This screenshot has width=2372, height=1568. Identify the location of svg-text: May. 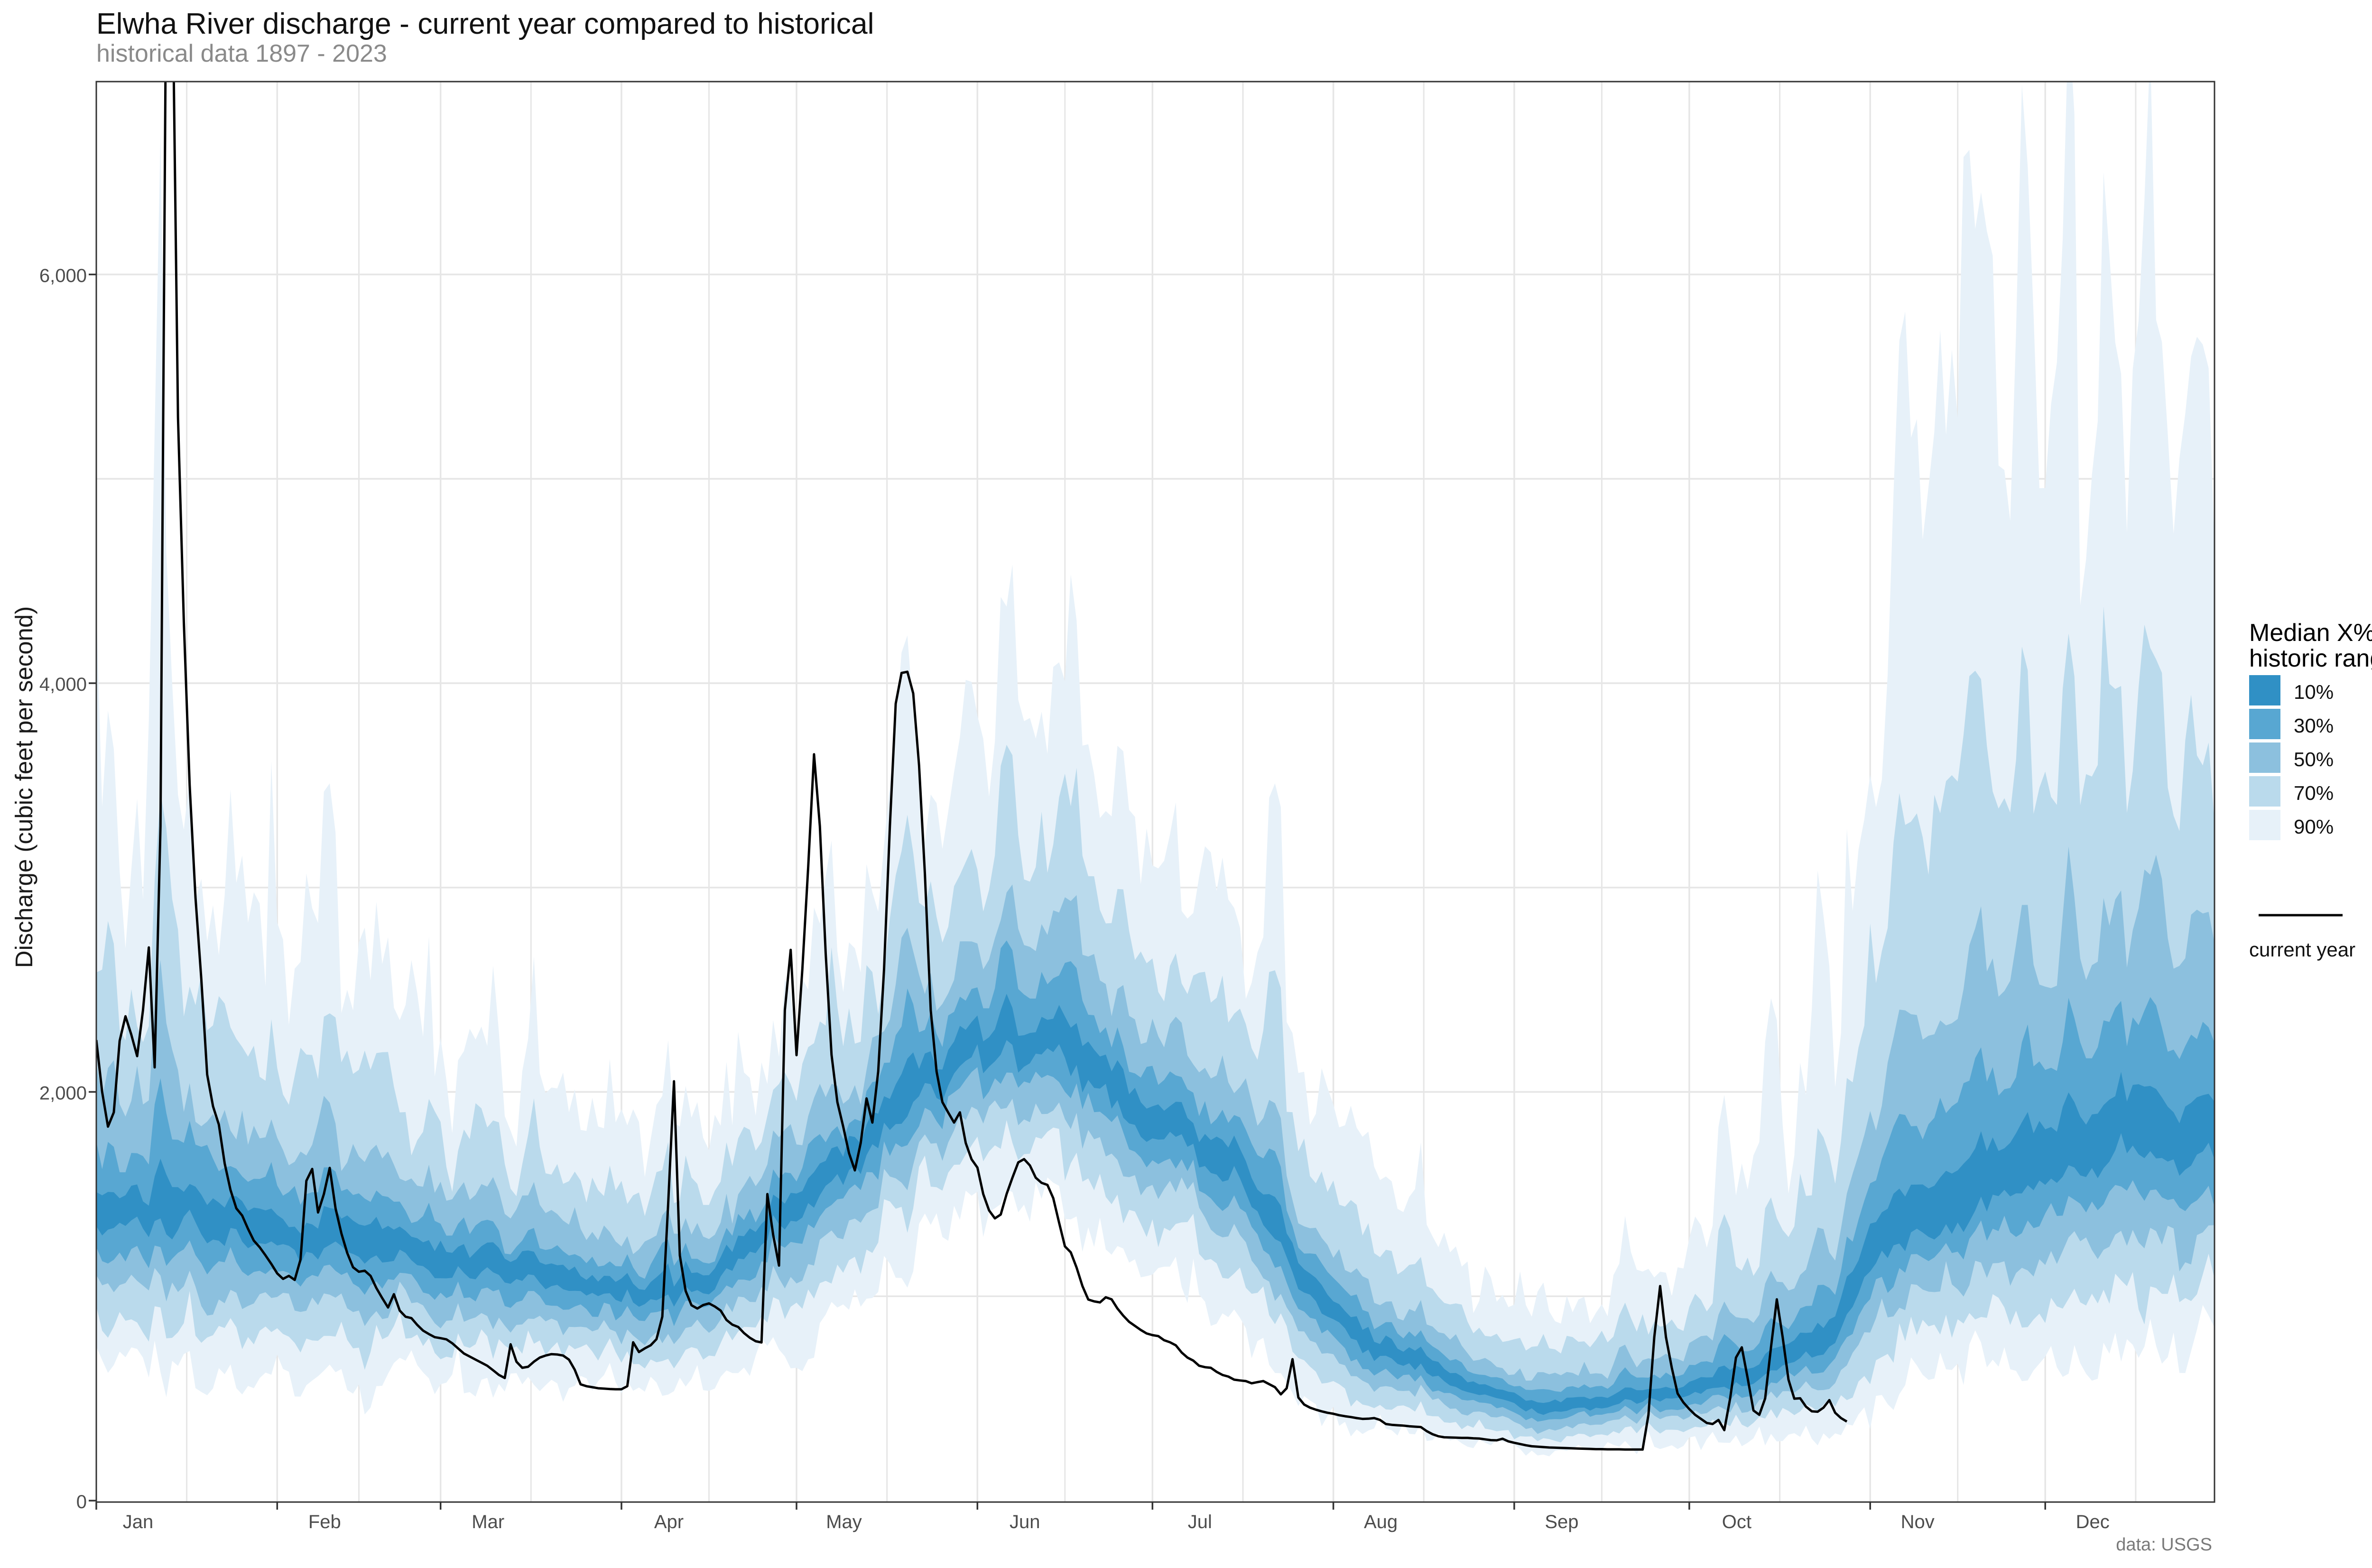
(844, 1522).